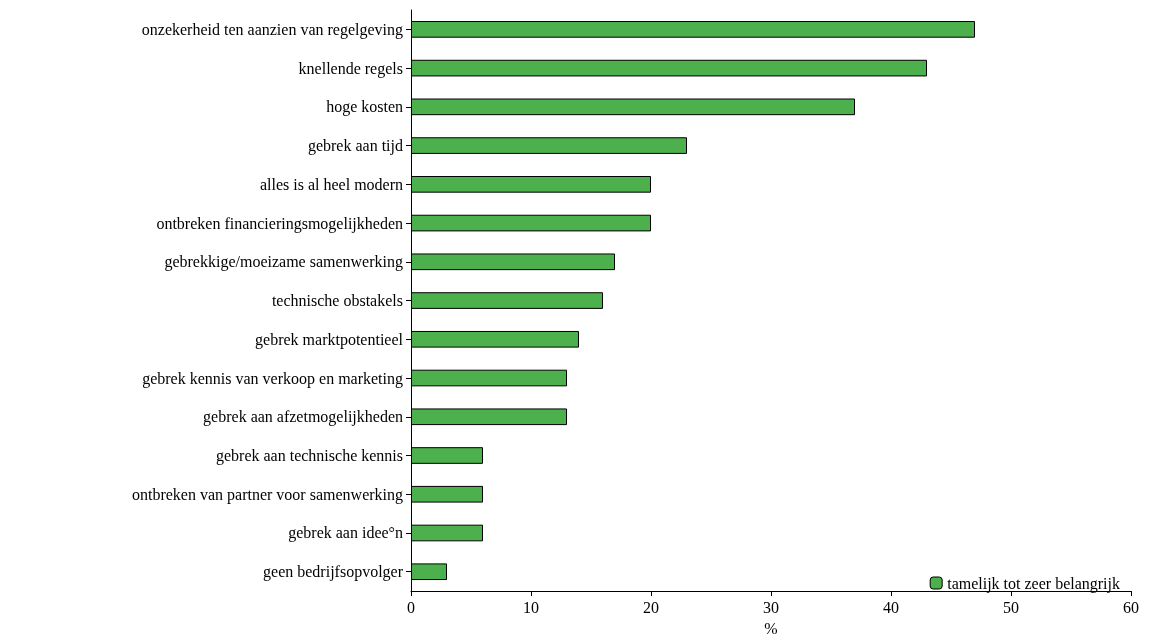 The width and height of the screenshot is (1151, 641). Describe the element at coordinates (411, 607) in the screenshot. I see `x-tick-label: 0` at that location.